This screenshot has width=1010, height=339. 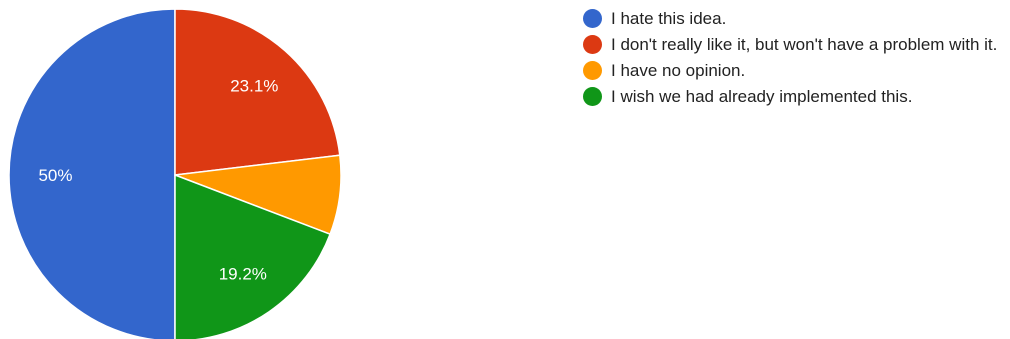 I want to click on legend-swatch-hate, so click(x=592, y=18).